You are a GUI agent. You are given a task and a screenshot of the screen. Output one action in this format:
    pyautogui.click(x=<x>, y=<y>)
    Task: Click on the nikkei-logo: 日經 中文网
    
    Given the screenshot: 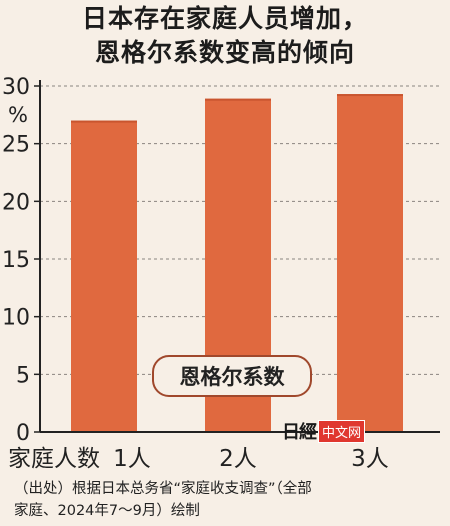 What is the action you would take?
    pyautogui.click(x=324, y=431)
    